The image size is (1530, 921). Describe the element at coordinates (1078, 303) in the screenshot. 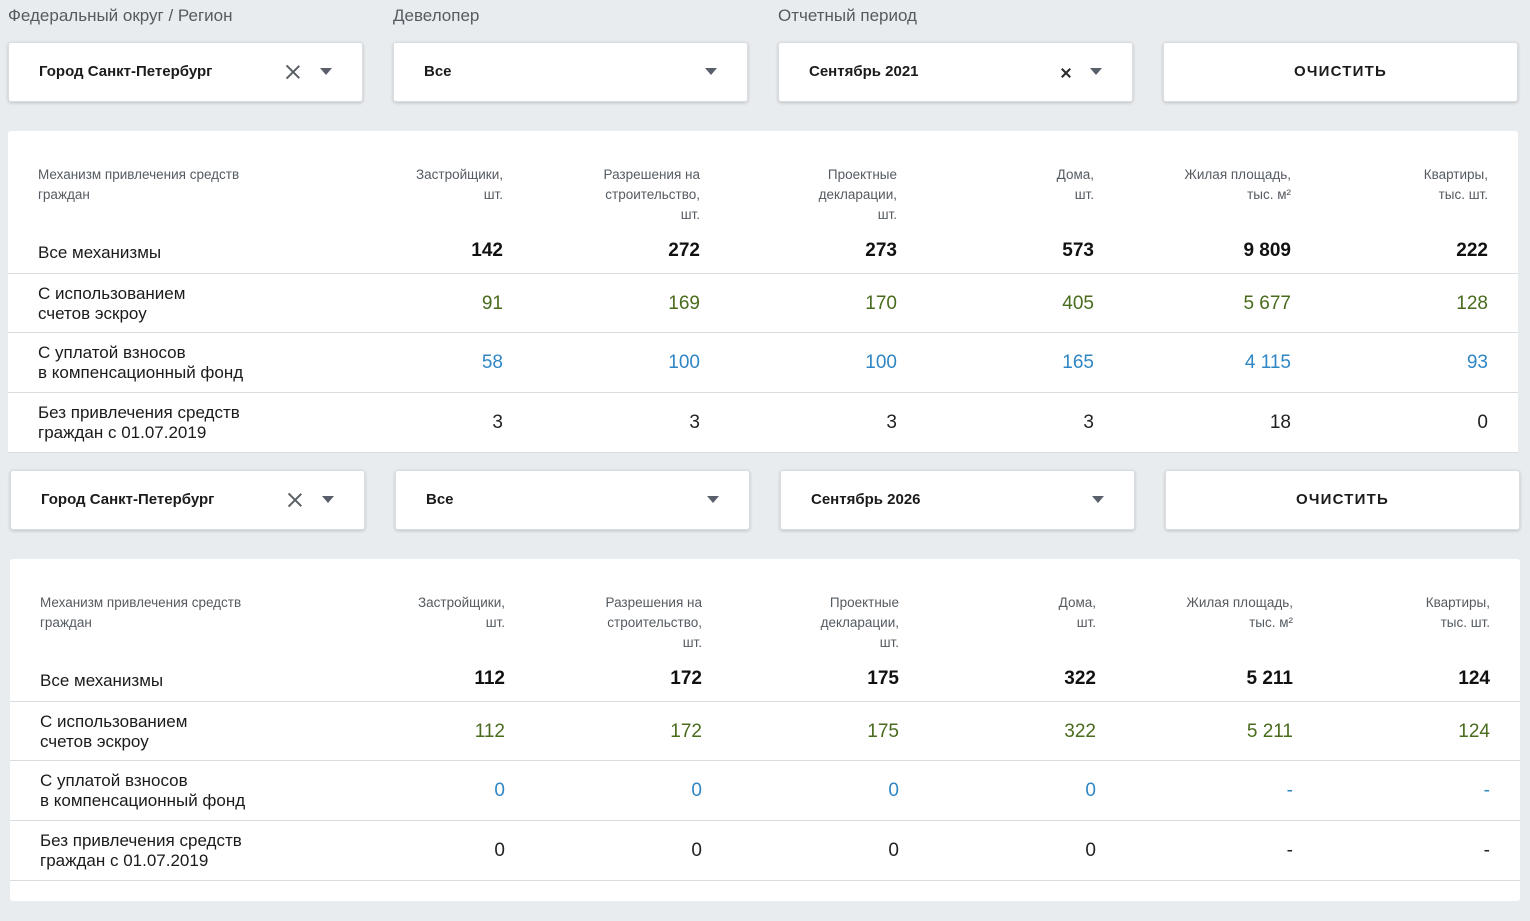

I see `table-cell: 405` at that location.